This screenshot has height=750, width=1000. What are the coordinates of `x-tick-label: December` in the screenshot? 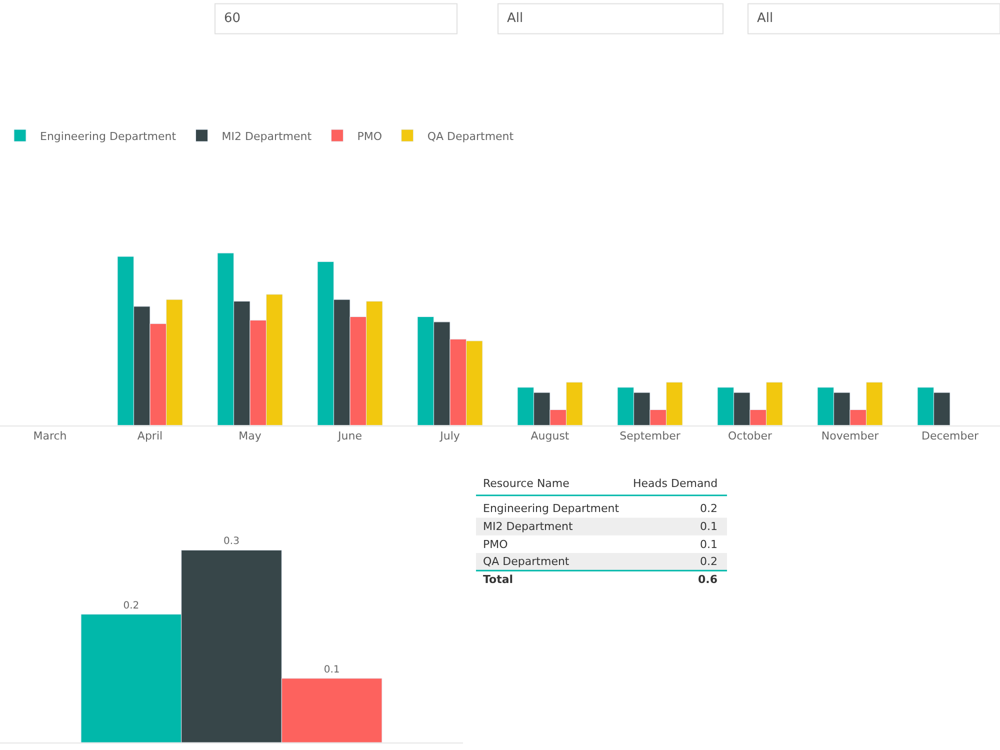 It's located at (950, 435).